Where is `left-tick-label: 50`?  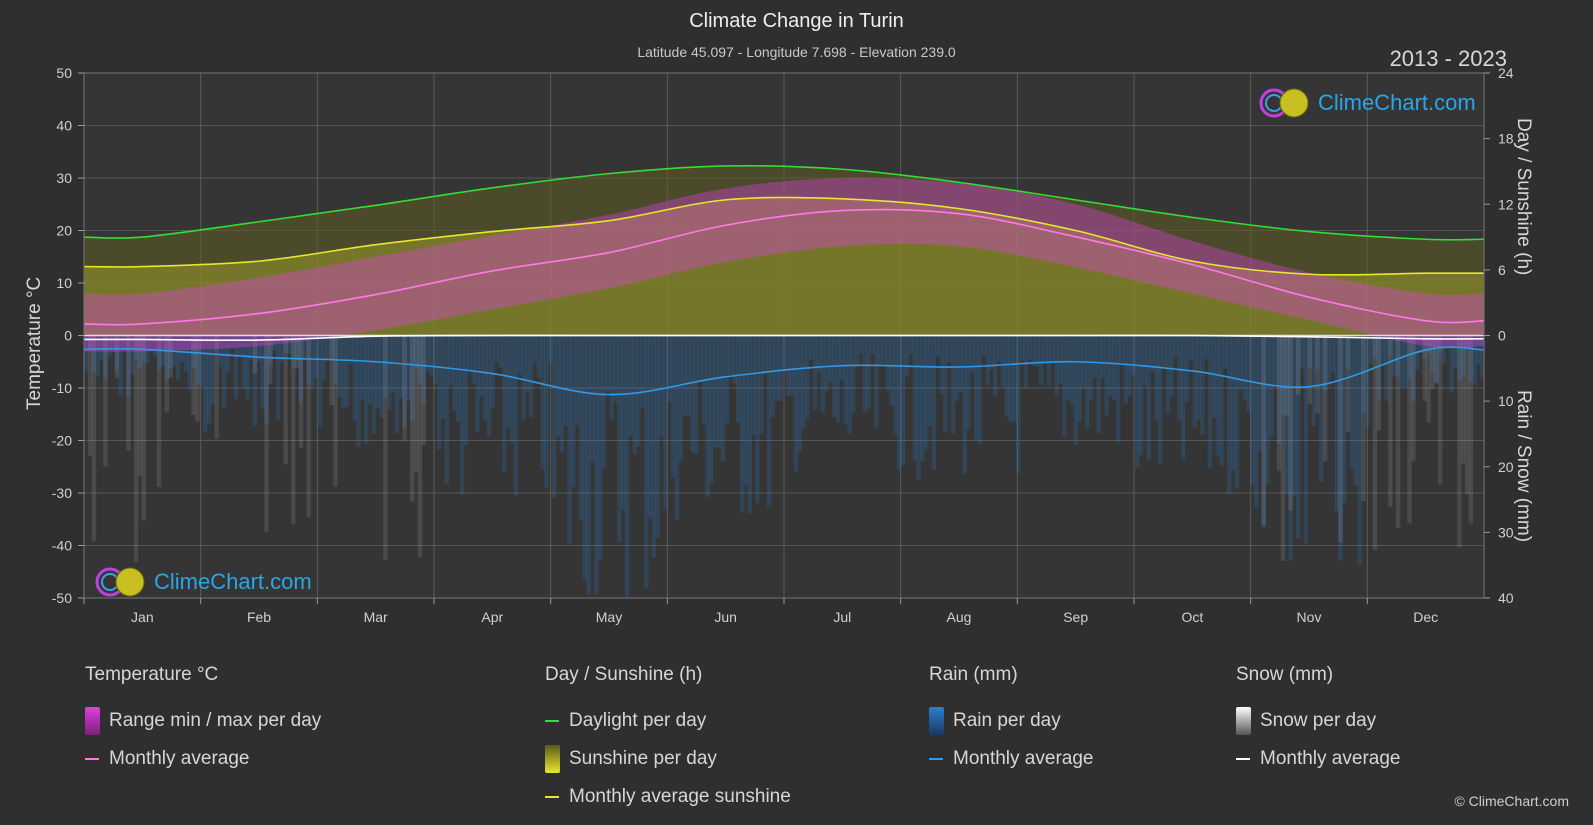 left-tick-label: 50 is located at coordinates (64, 73).